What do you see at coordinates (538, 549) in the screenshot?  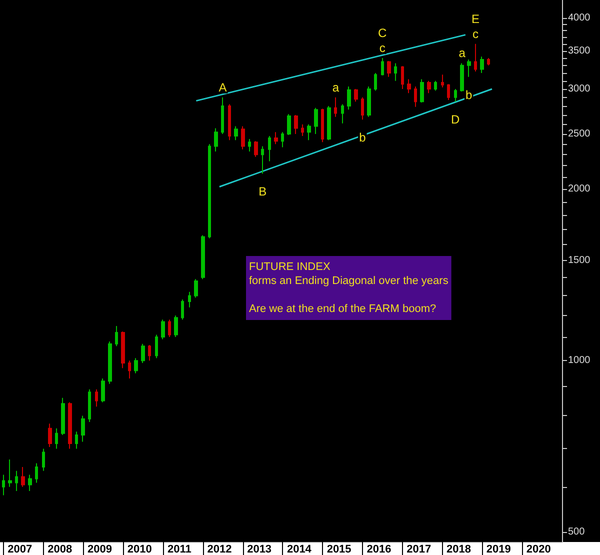 I see `x-tick-label: 2020` at bounding box center [538, 549].